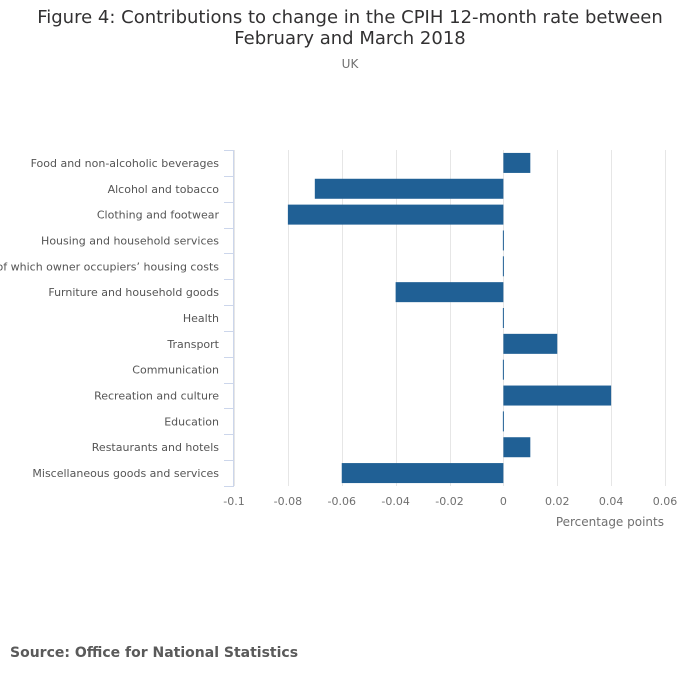  I want to click on category-label: Alcohol and tobacco, so click(164, 189).